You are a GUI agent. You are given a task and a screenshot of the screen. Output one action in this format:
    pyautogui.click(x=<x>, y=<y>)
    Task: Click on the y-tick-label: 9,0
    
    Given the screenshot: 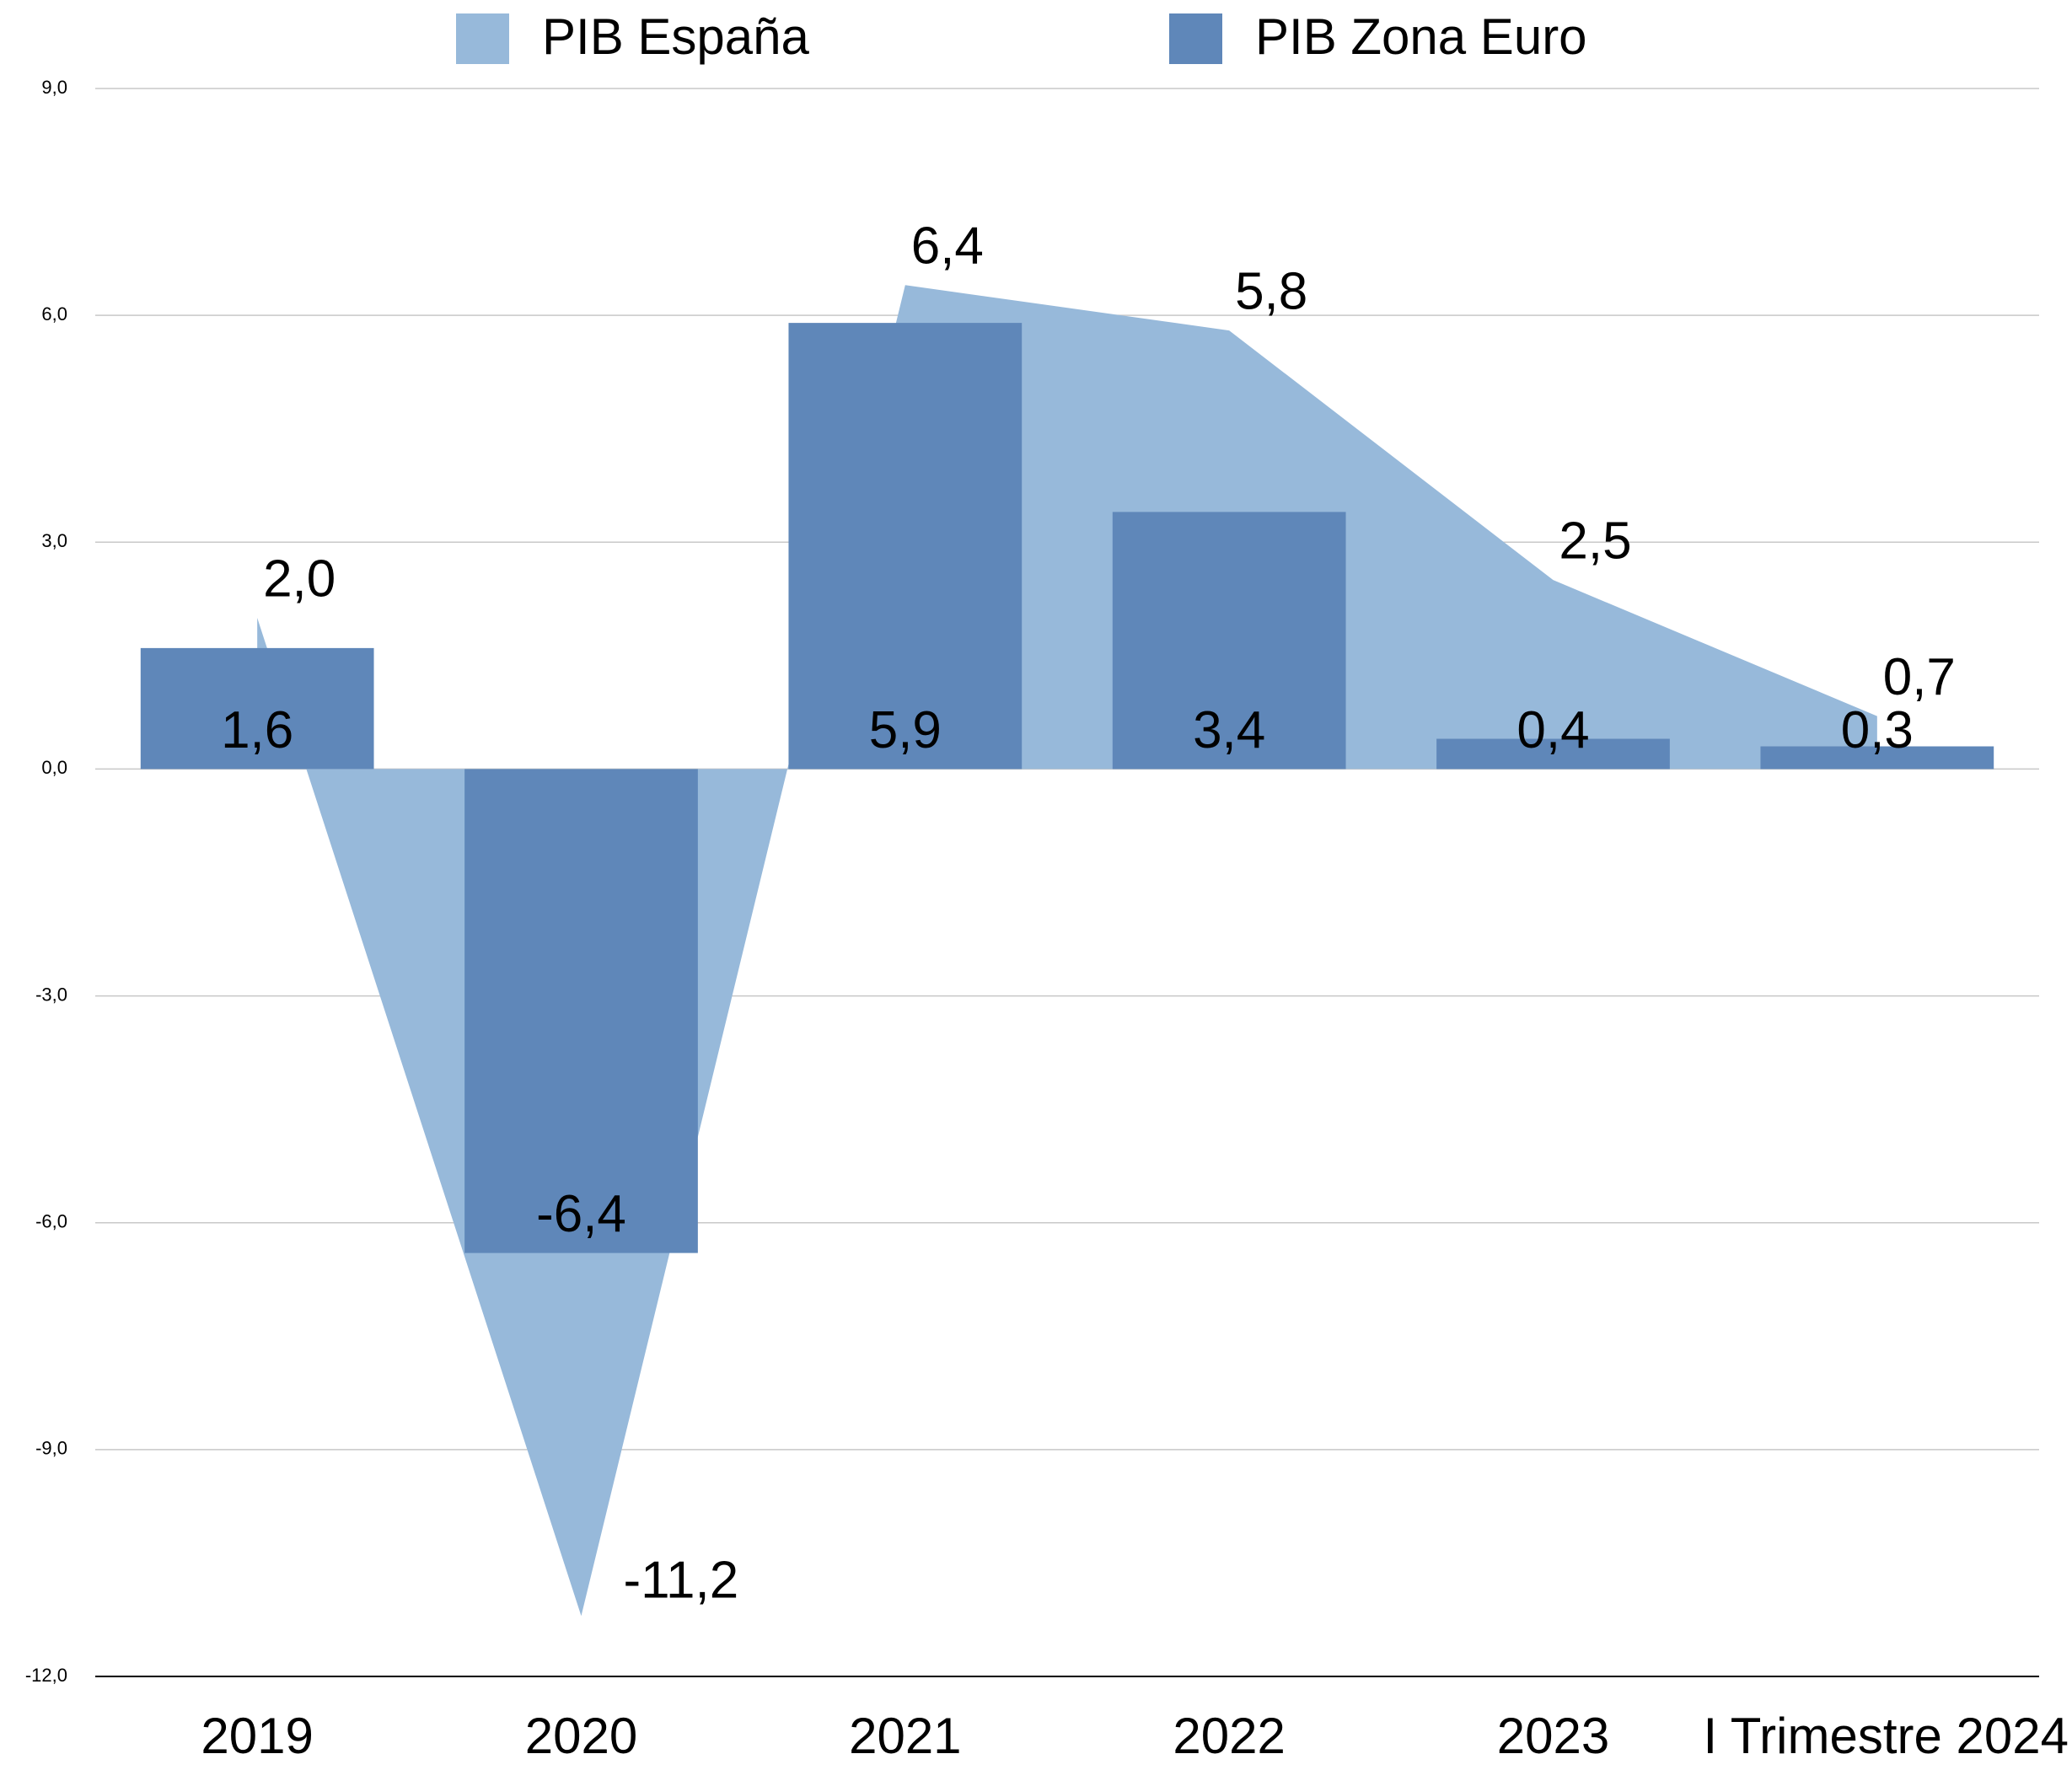 What is the action you would take?
    pyautogui.click(x=54, y=87)
    